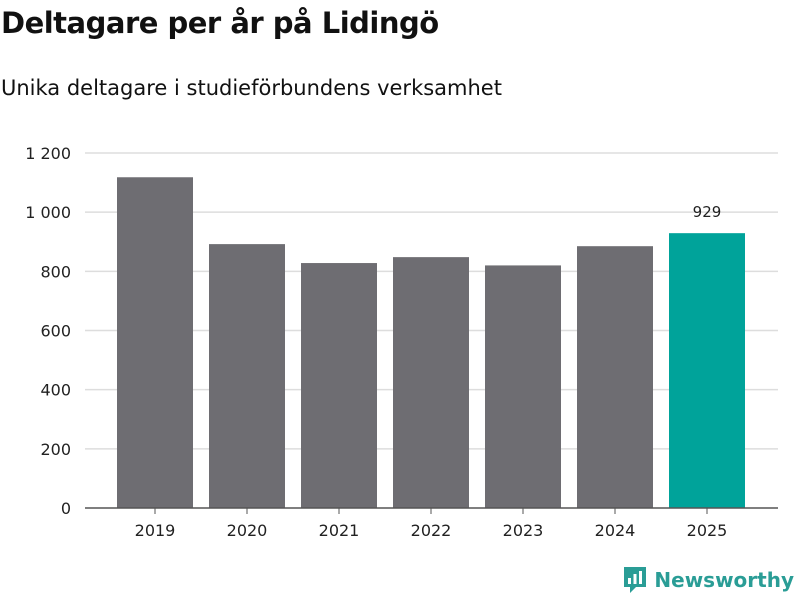 This screenshot has height=600, width=800. I want to click on x-tick-label: 2020, so click(247, 530).